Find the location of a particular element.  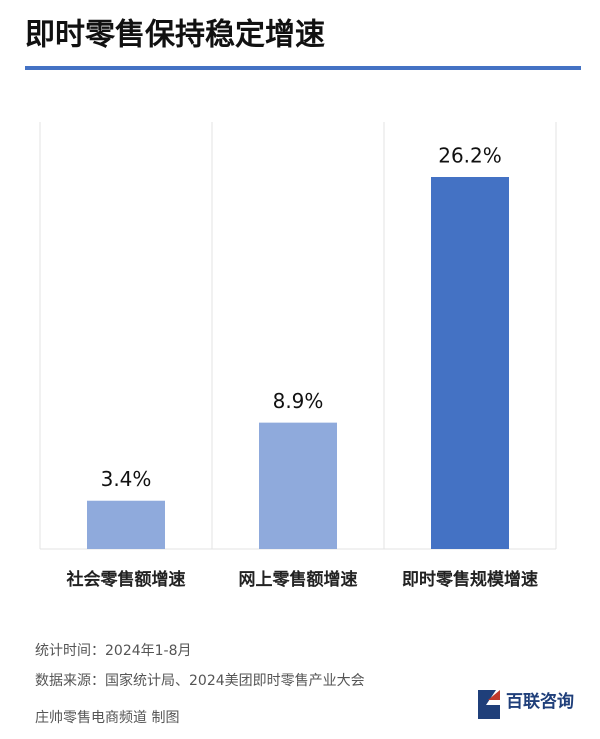

x-tick-label: 社会零售额增速 is located at coordinates (126, 579).